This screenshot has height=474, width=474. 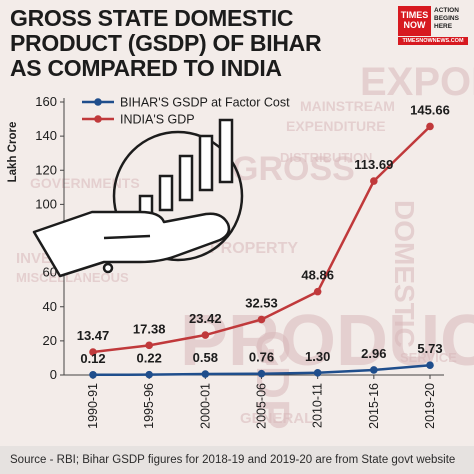 I want to click on icon-circle, so click(x=178, y=196).